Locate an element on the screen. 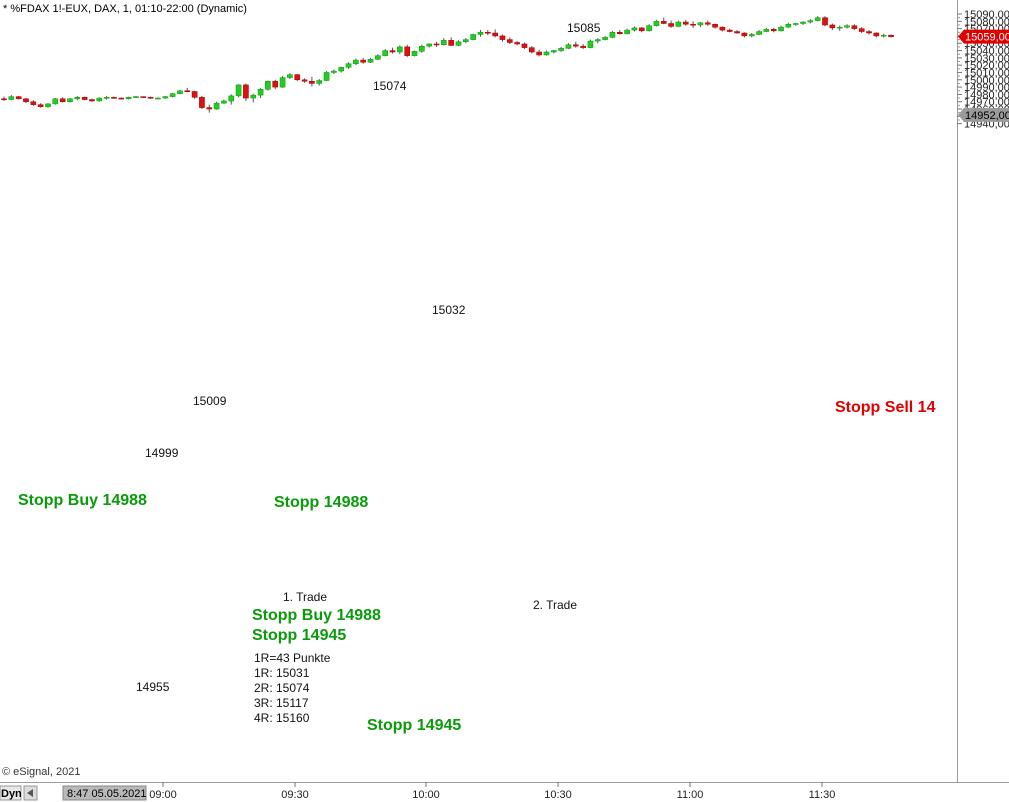  dyn-button is located at coordinates (11, 793).